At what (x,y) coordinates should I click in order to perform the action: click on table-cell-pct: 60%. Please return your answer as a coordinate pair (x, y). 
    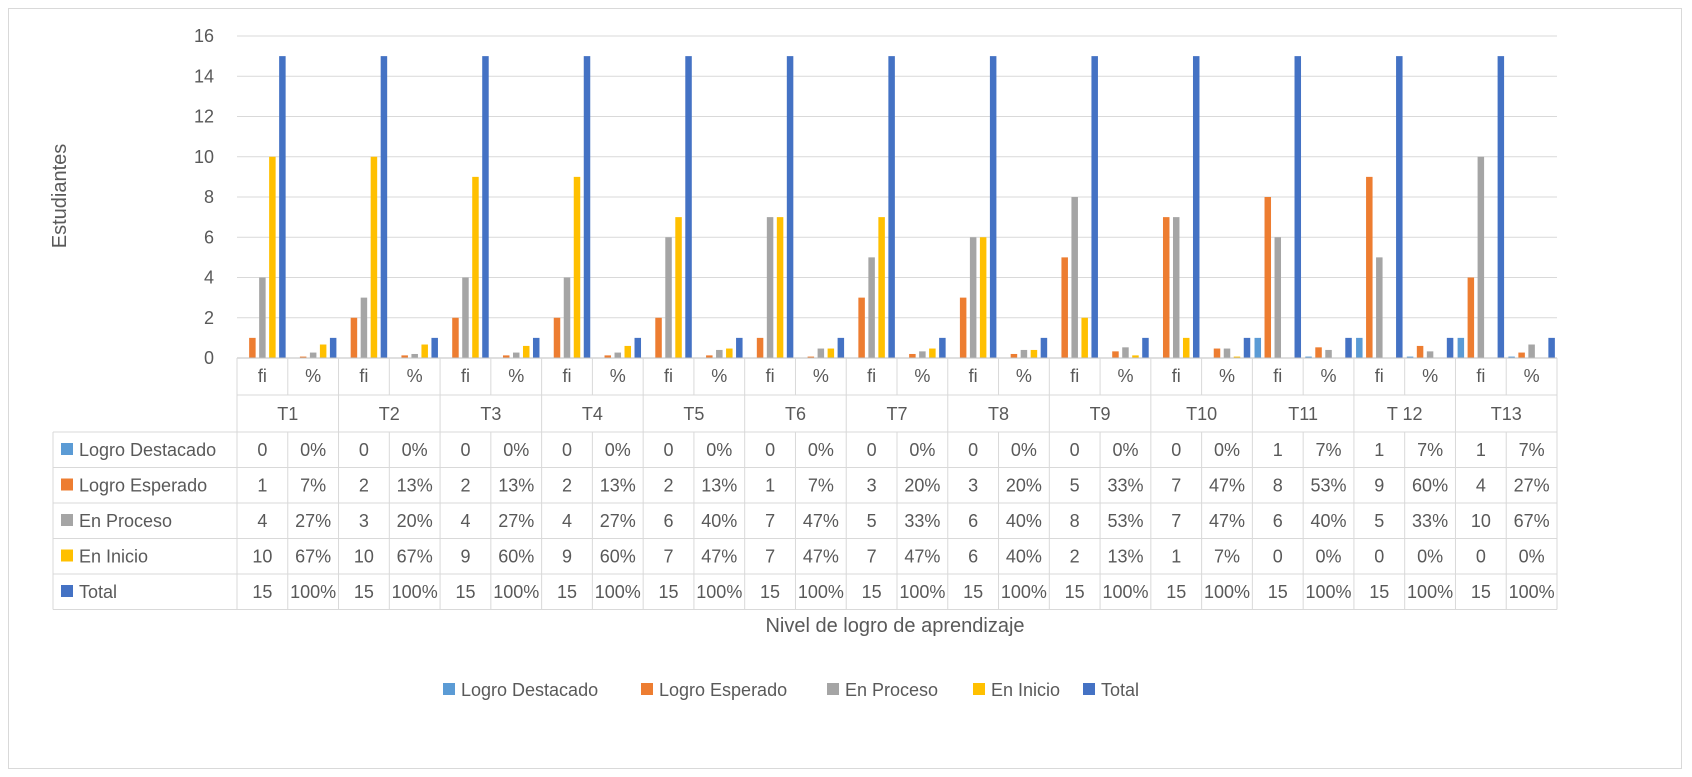
    Looking at the image, I should click on (1430, 486).